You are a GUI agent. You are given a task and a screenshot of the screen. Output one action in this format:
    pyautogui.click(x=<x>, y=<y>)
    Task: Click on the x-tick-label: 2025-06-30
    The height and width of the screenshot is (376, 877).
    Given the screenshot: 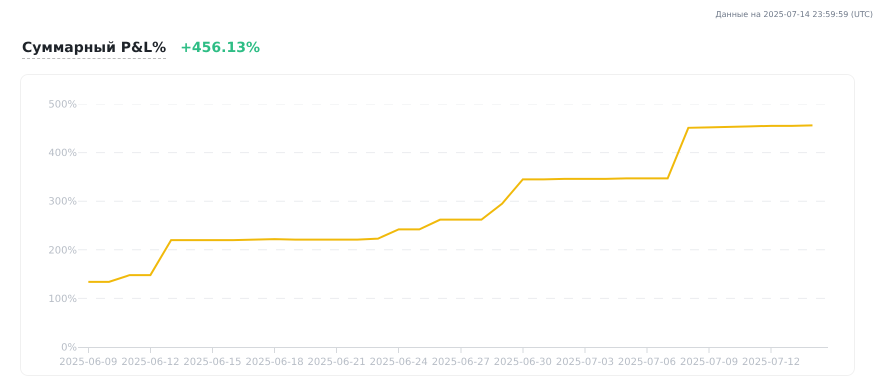 What is the action you would take?
    pyautogui.click(x=523, y=362)
    